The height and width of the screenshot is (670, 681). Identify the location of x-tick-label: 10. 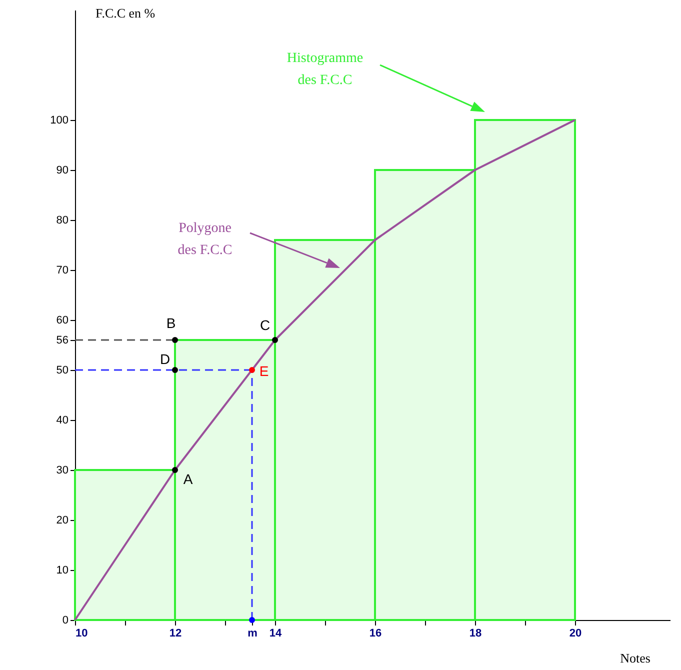
(82, 634).